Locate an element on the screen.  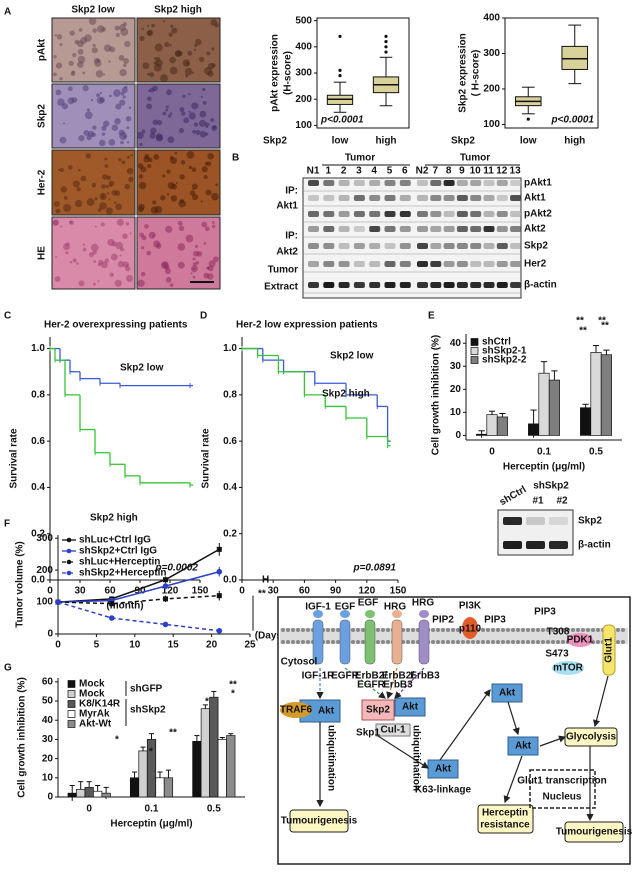
lane-label: 5 is located at coordinates (390, 171).